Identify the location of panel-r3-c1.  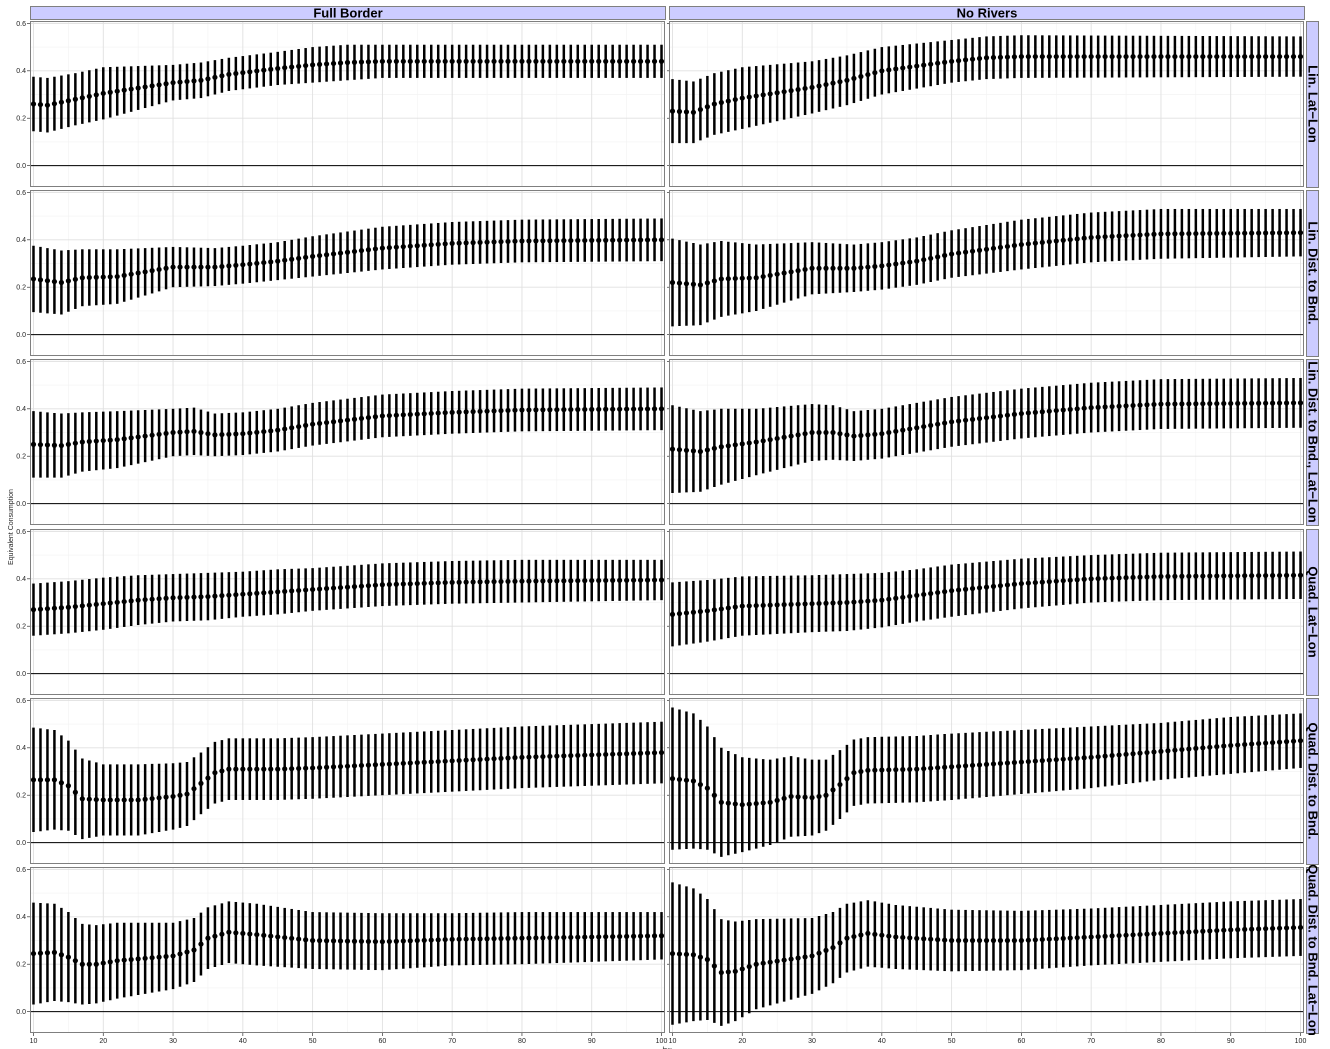
(986, 612).